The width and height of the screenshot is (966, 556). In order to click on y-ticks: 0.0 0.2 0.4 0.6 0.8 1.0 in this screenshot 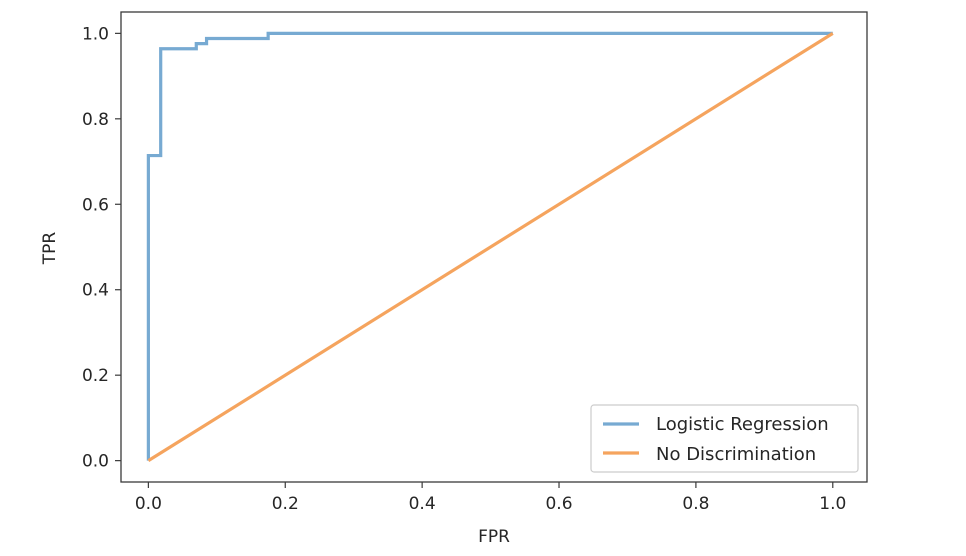, I will do `click(101, 248)`.